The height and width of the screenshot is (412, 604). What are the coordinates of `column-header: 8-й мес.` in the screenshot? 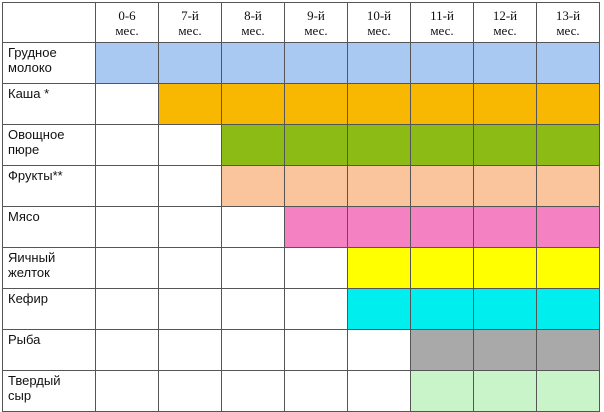 It's located at (253, 22).